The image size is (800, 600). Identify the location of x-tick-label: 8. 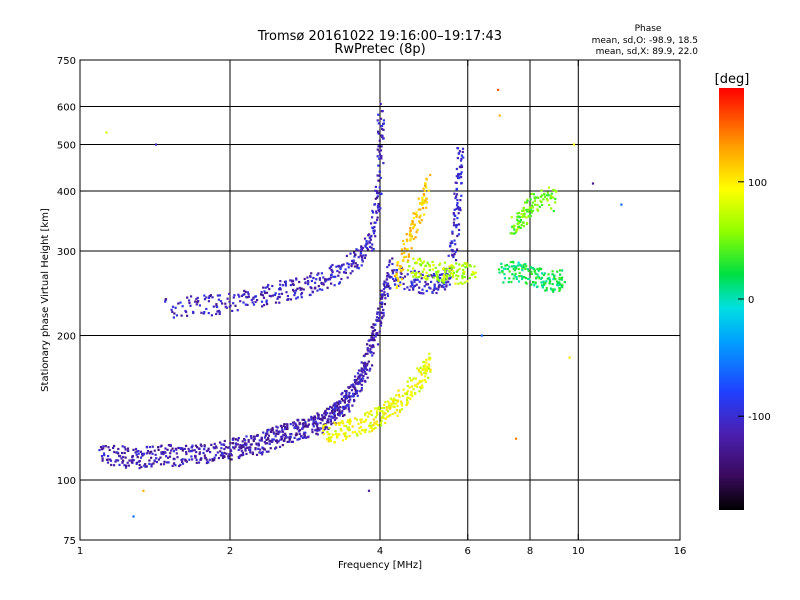
(530, 551).